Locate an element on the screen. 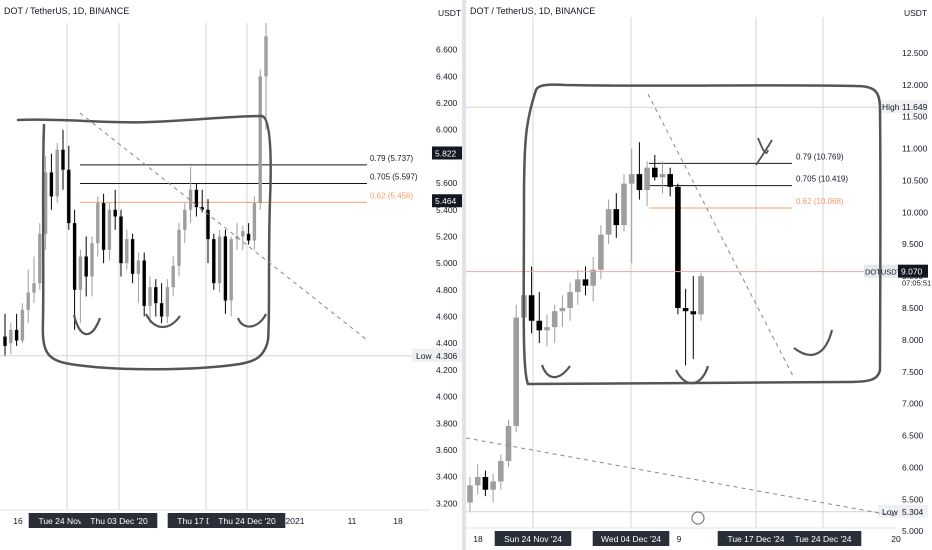 This screenshot has width=932, height=550. price-label: 5.822 is located at coordinates (446, 153).